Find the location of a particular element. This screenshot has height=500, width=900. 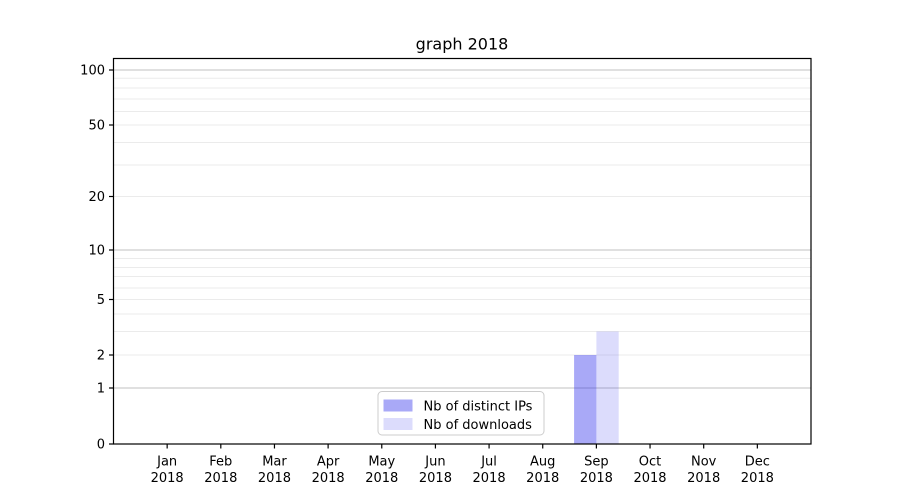

x-tick-month-label: Apr is located at coordinates (328, 462).